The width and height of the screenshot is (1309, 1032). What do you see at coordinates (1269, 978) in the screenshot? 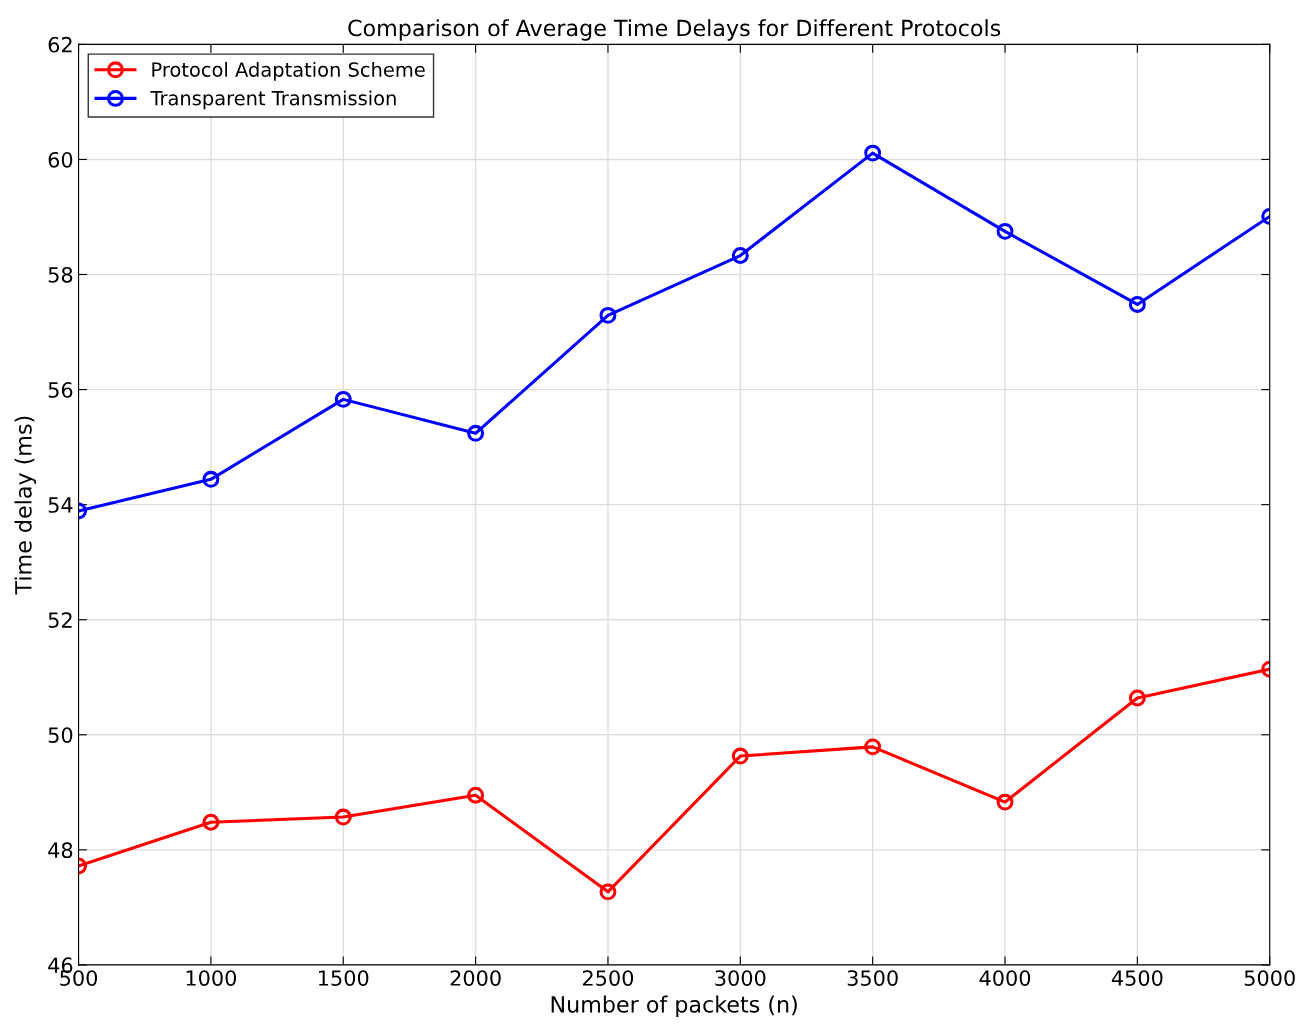
I see `x-tick-label: 5000` at bounding box center [1269, 978].